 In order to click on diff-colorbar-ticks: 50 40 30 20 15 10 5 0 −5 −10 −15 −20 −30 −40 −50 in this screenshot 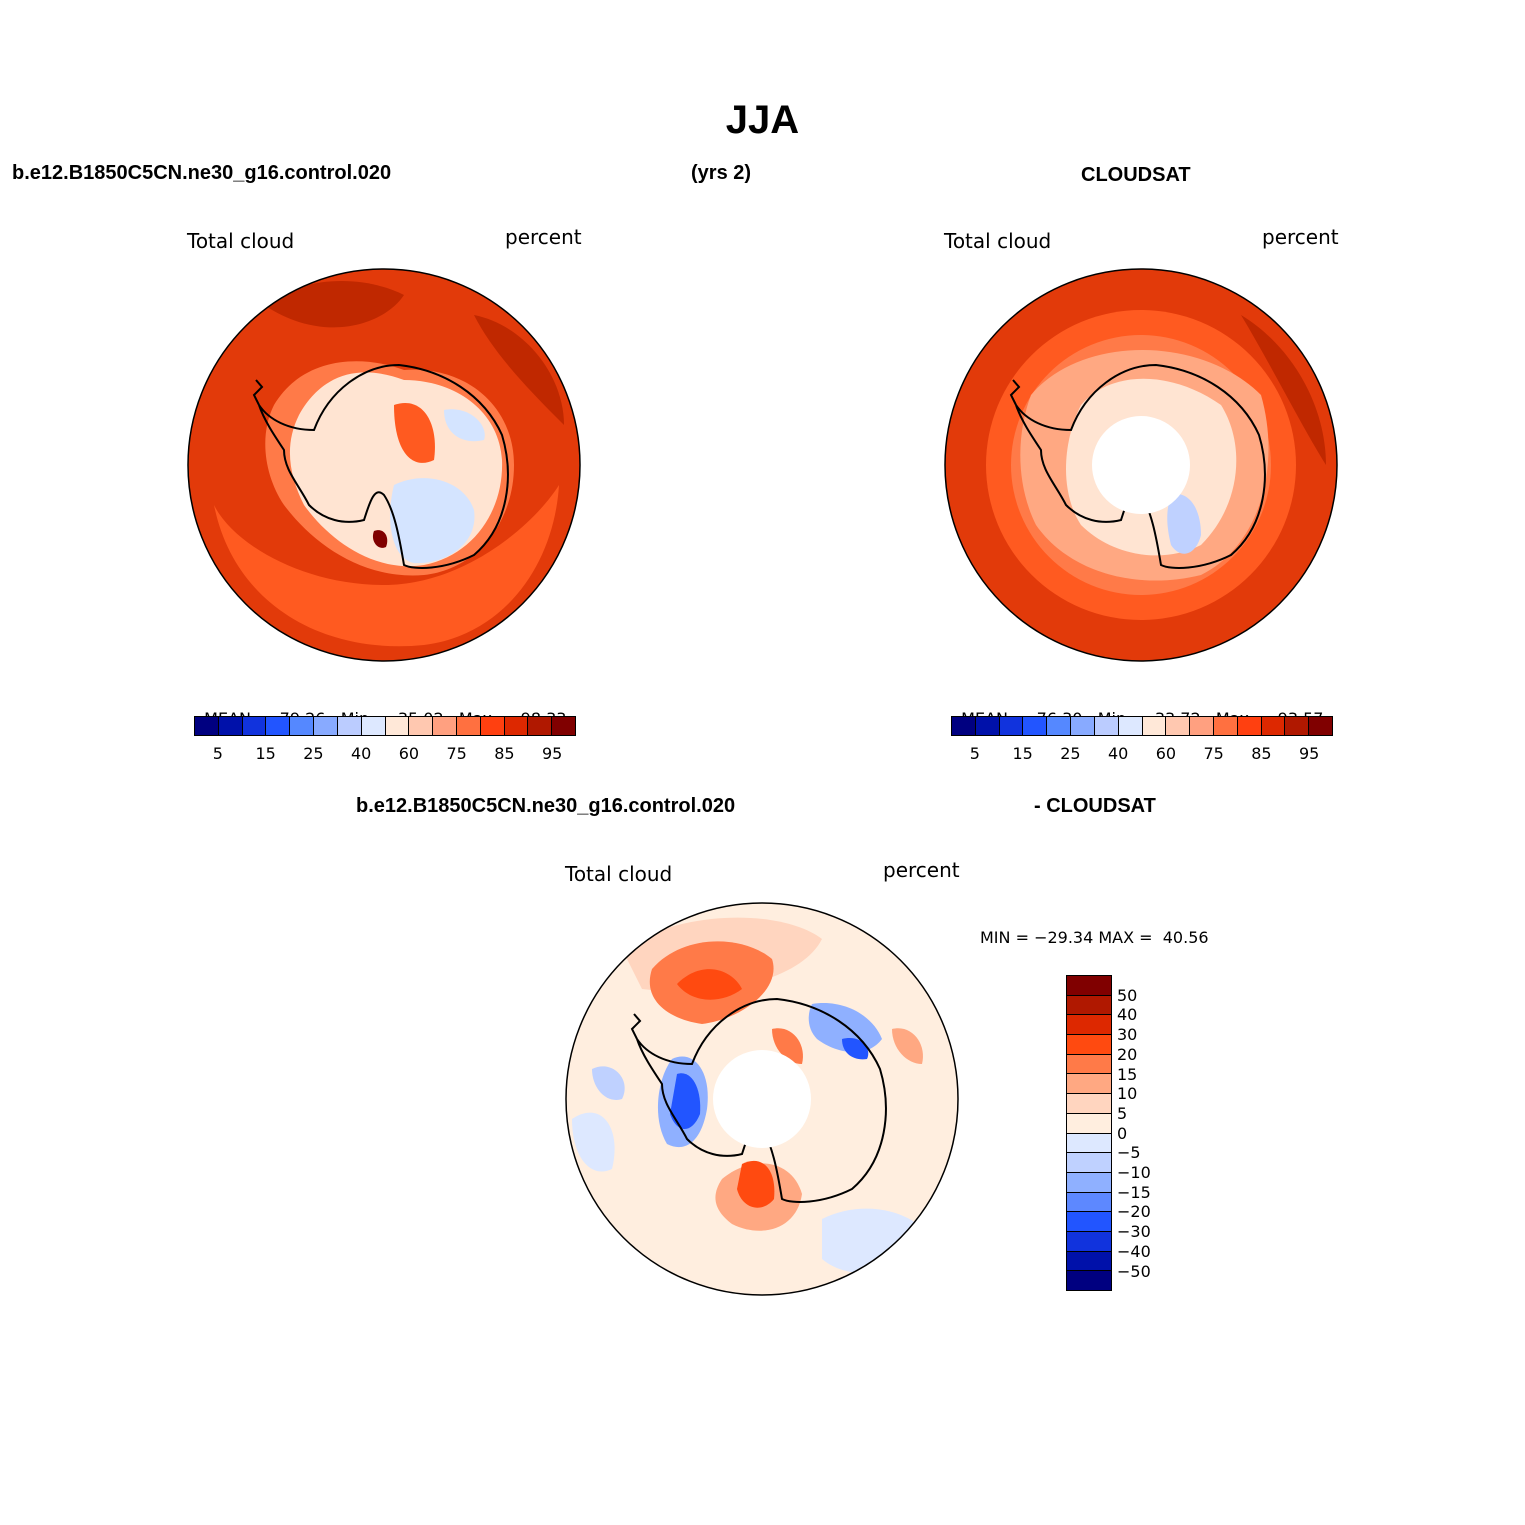, I will do `click(1157, 1135)`.